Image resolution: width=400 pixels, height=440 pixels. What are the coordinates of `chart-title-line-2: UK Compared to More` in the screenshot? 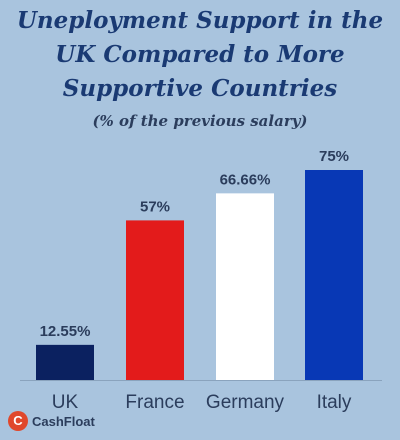 It's located at (200, 54).